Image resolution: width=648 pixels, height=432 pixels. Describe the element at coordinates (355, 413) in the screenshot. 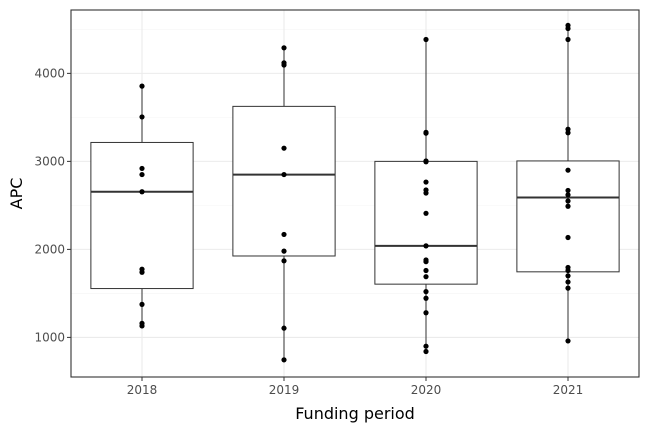

I see `x-axis-title: Funding period` at that location.